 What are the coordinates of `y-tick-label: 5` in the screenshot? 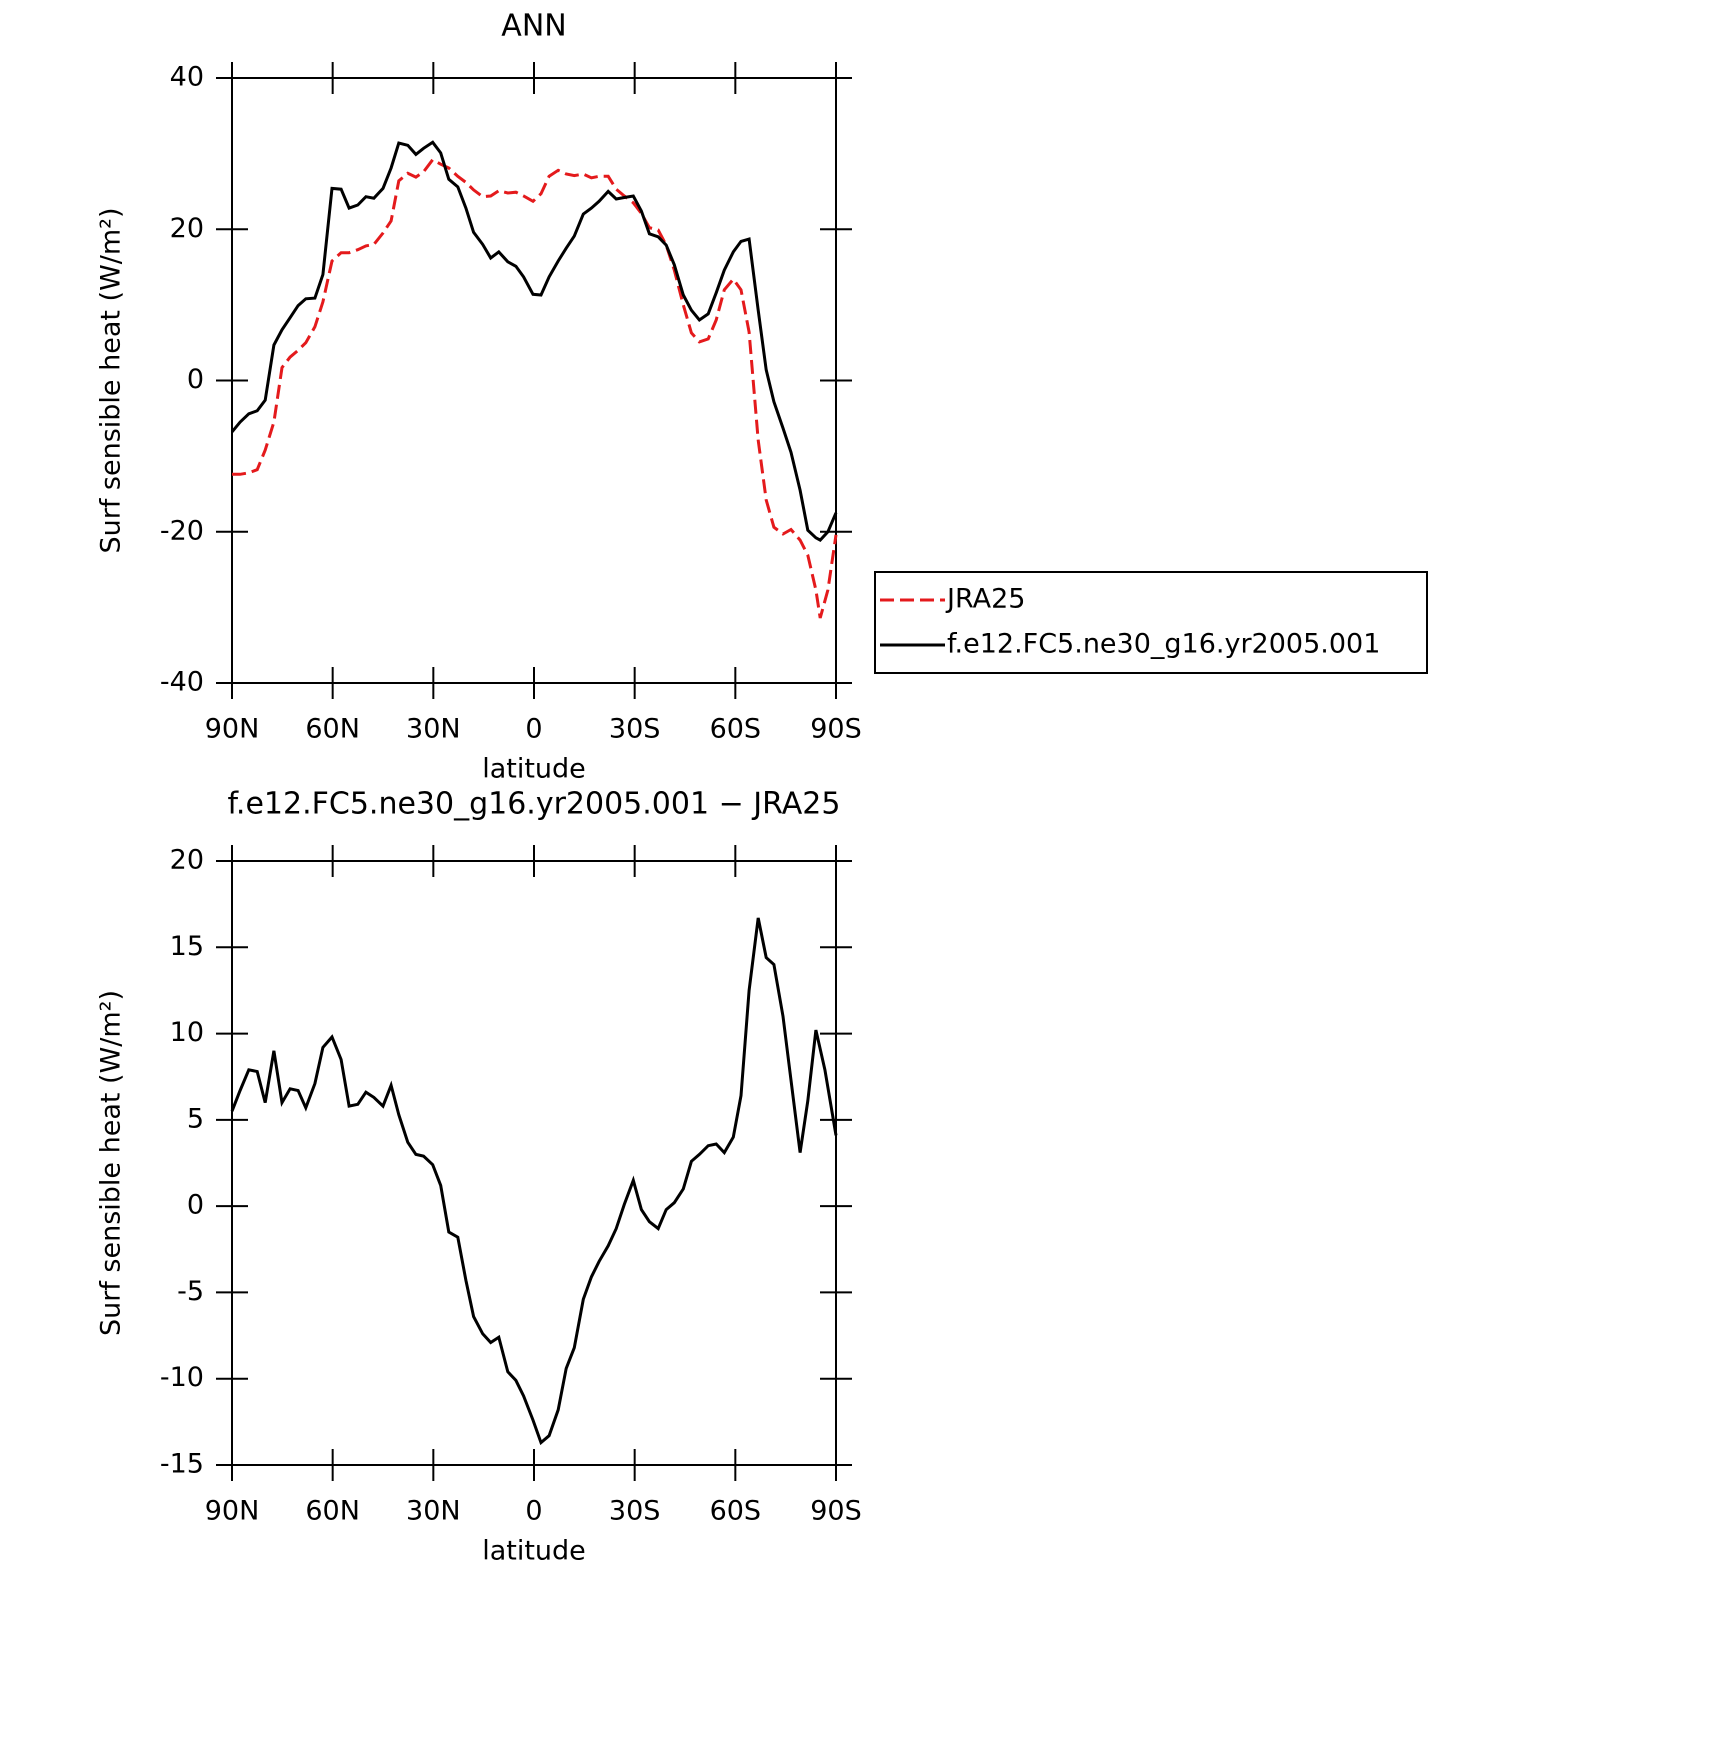 It's located at (195, 1118).